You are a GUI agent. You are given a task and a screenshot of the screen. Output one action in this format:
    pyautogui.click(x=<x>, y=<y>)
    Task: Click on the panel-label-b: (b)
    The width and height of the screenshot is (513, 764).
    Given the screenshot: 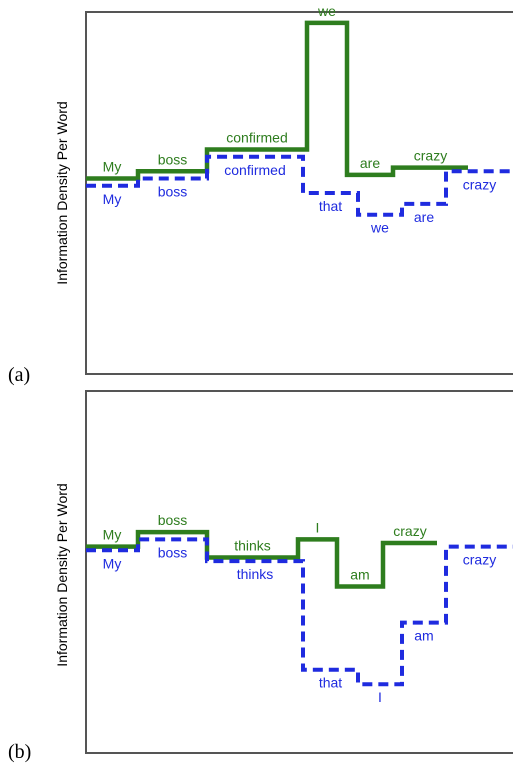 What is the action you would take?
    pyautogui.click(x=19, y=752)
    